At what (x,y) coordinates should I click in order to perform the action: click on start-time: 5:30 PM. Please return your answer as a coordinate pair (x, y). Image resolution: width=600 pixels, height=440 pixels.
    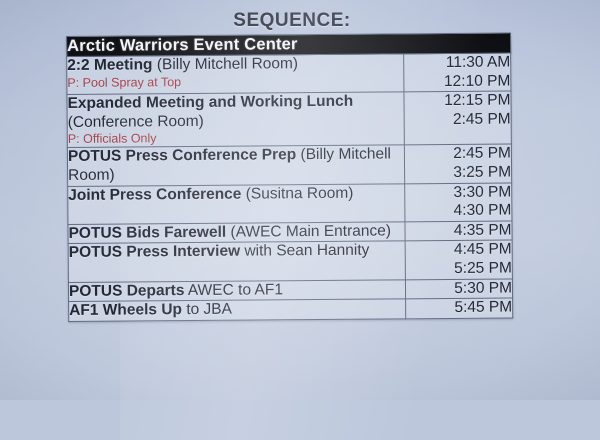
    Looking at the image, I should click on (483, 288).